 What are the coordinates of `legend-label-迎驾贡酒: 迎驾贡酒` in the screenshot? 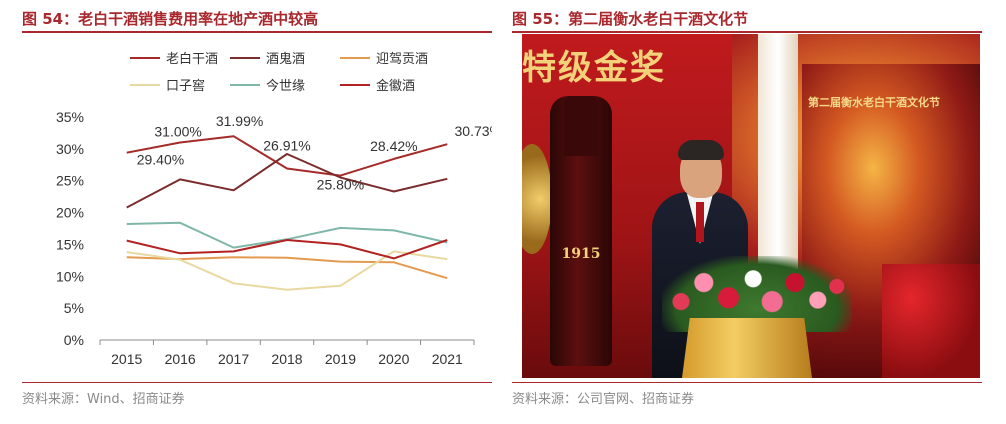 It's located at (402, 59).